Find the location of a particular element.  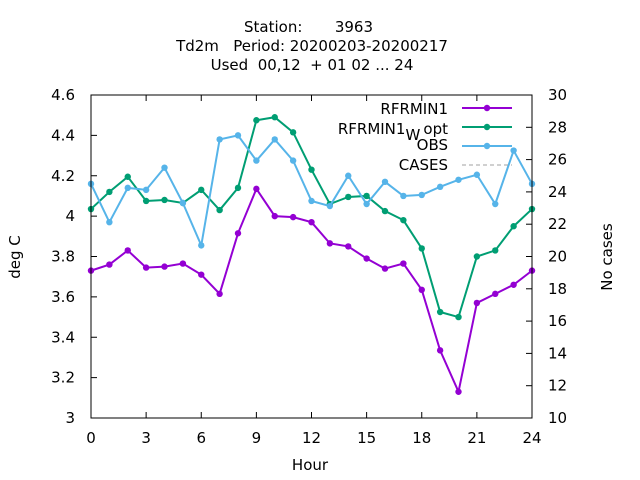

legend-label-rfrmin1: RFRMIN1 is located at coordinates (414, 109).